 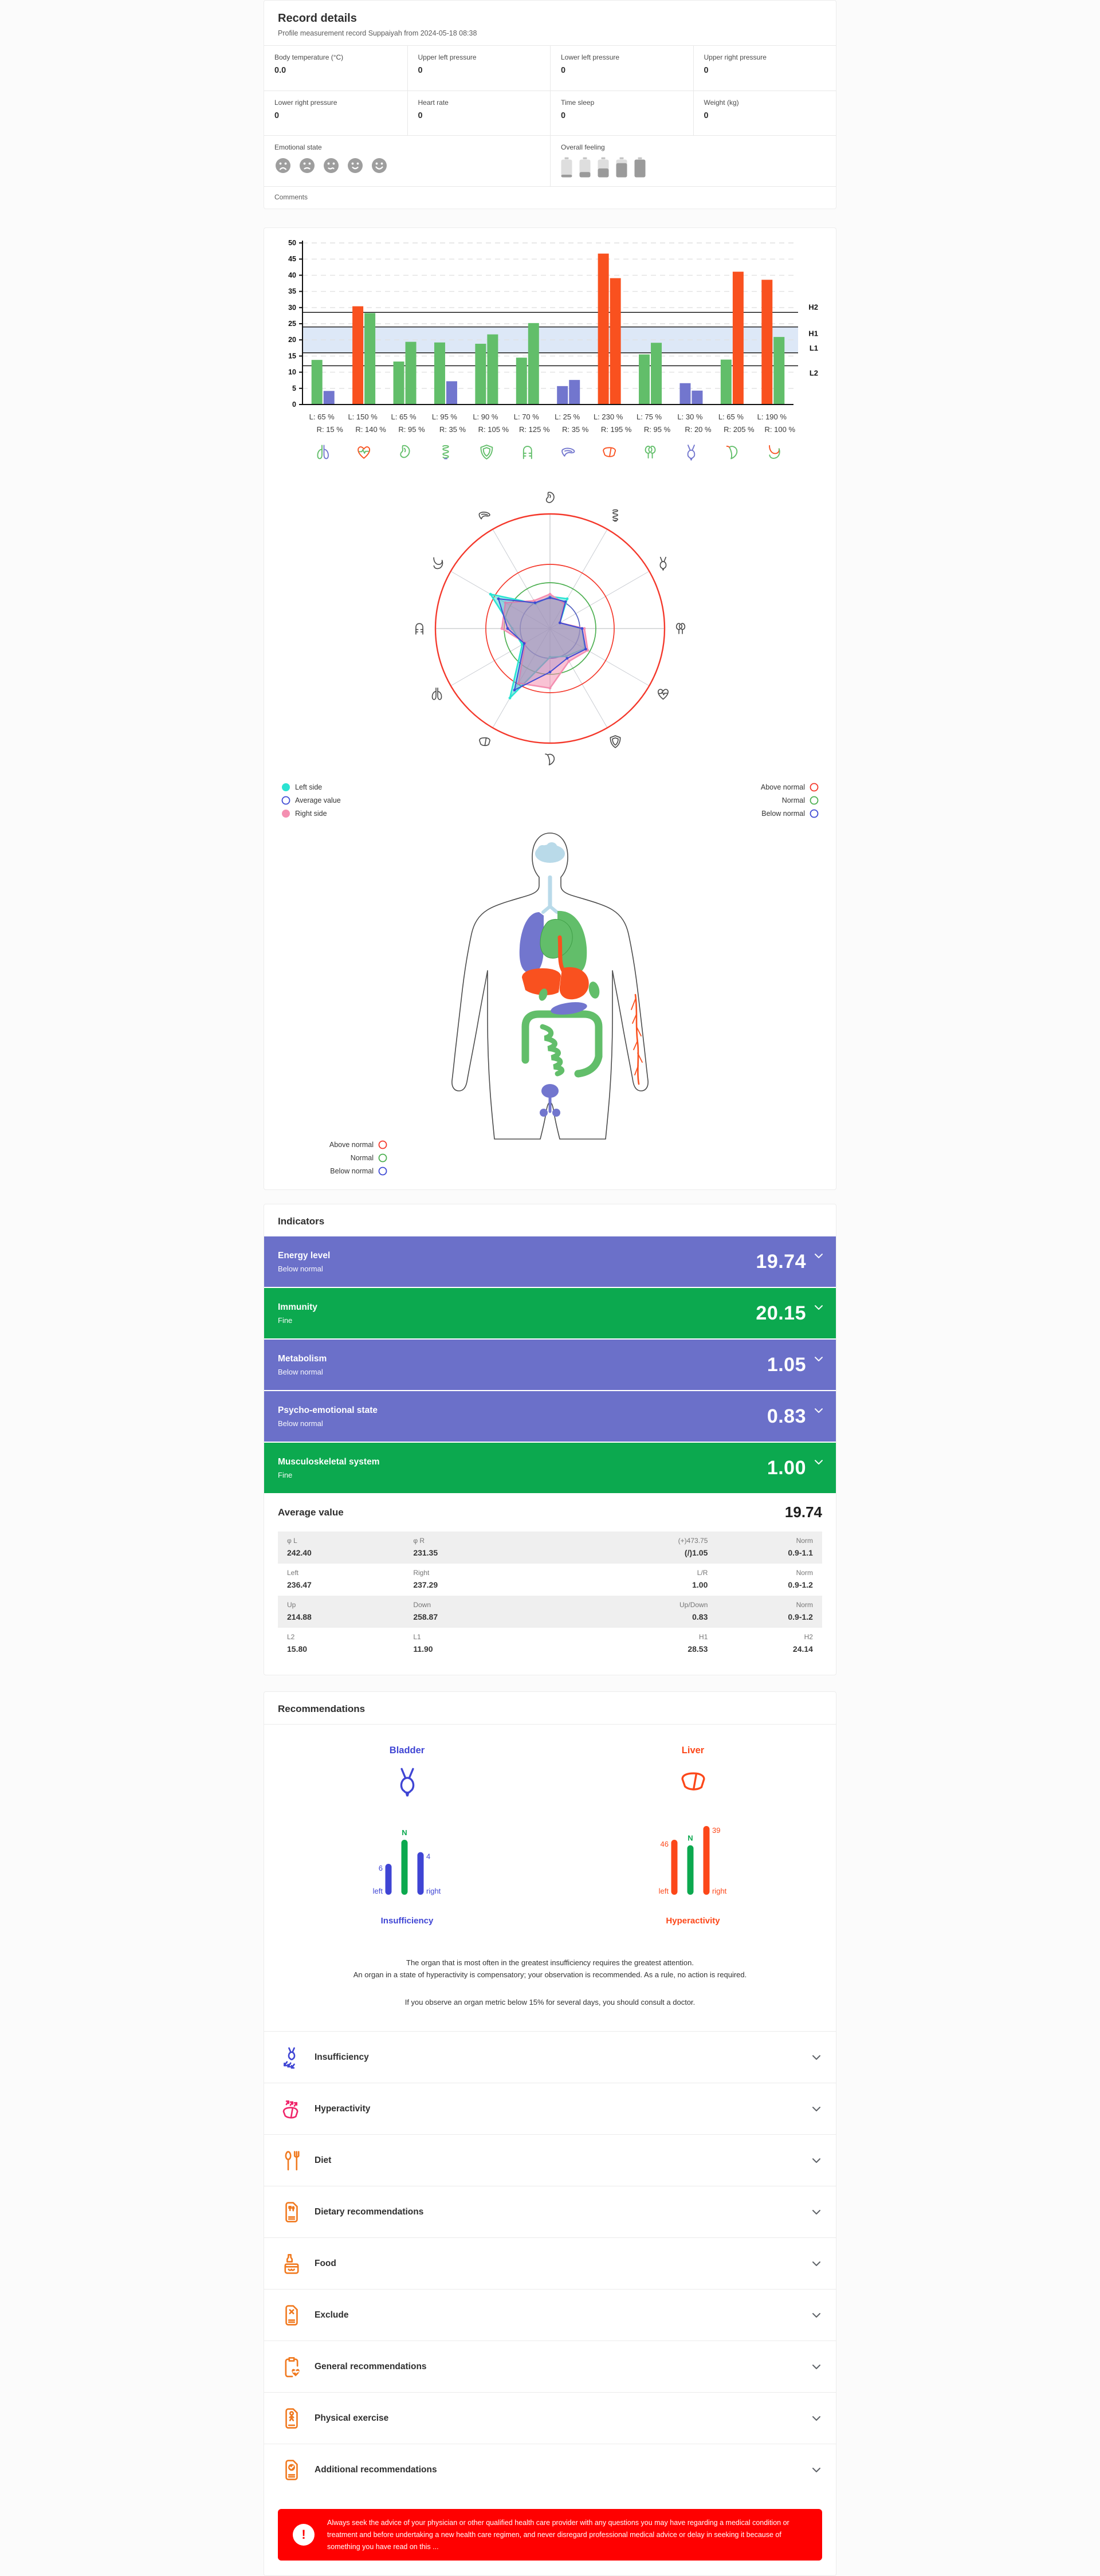 What do you see at coordinates (550, 2367) in the screenshot?
I see `accordion-item-general-recommendations: General recommendations` at bounding box center [550, 2367].